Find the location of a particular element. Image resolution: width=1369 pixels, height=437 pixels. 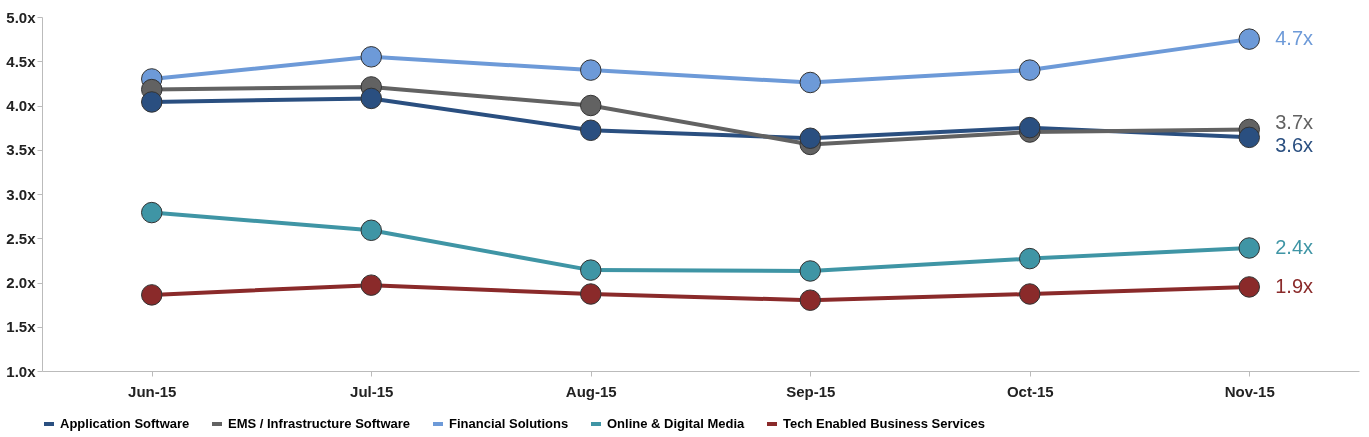

data-label: 3.7x is located at coordinates (1294, 122).